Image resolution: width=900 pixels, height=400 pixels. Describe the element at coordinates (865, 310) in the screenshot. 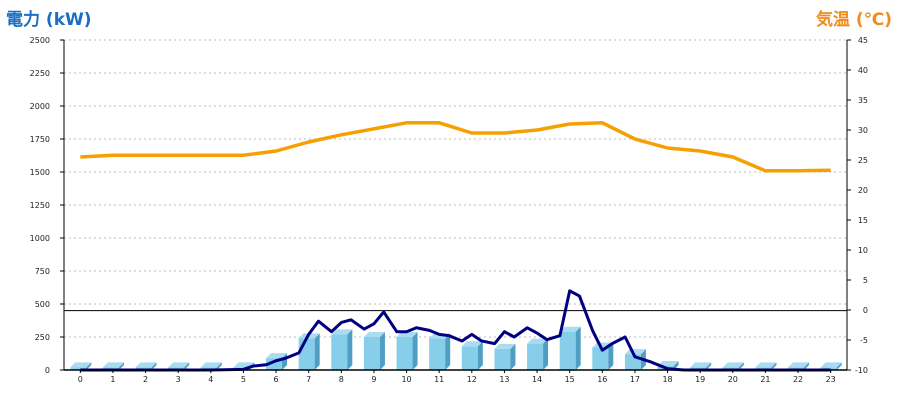

I see `right-tick-label: 0` at that location.